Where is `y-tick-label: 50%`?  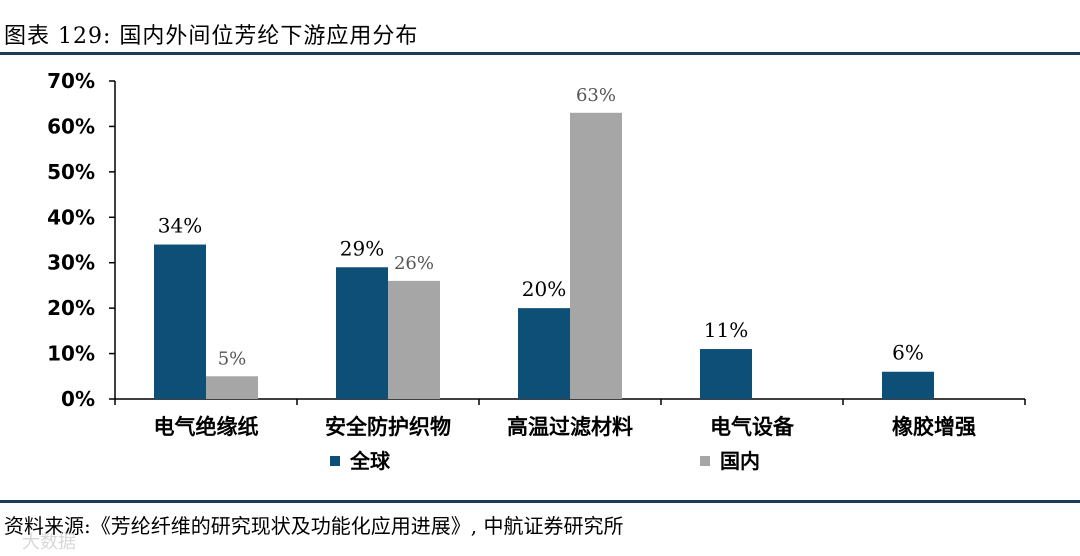 y-tick-label: 50% is located at coordinates (71, 172).